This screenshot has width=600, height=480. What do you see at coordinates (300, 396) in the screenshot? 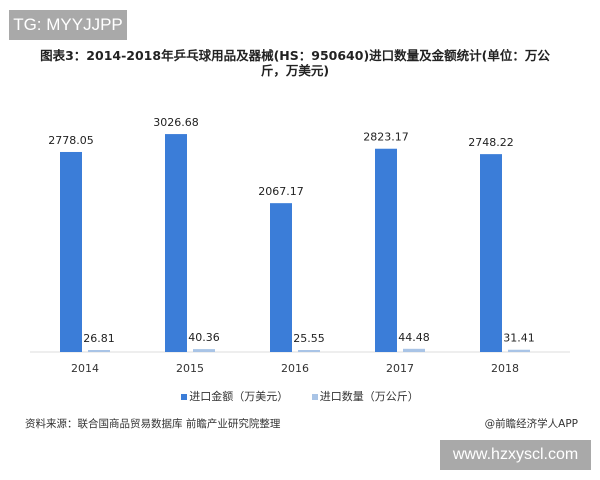
I see `legend: 进口金额（万美元） 进口数量（万公斤）` at bounding box center [300, 396].